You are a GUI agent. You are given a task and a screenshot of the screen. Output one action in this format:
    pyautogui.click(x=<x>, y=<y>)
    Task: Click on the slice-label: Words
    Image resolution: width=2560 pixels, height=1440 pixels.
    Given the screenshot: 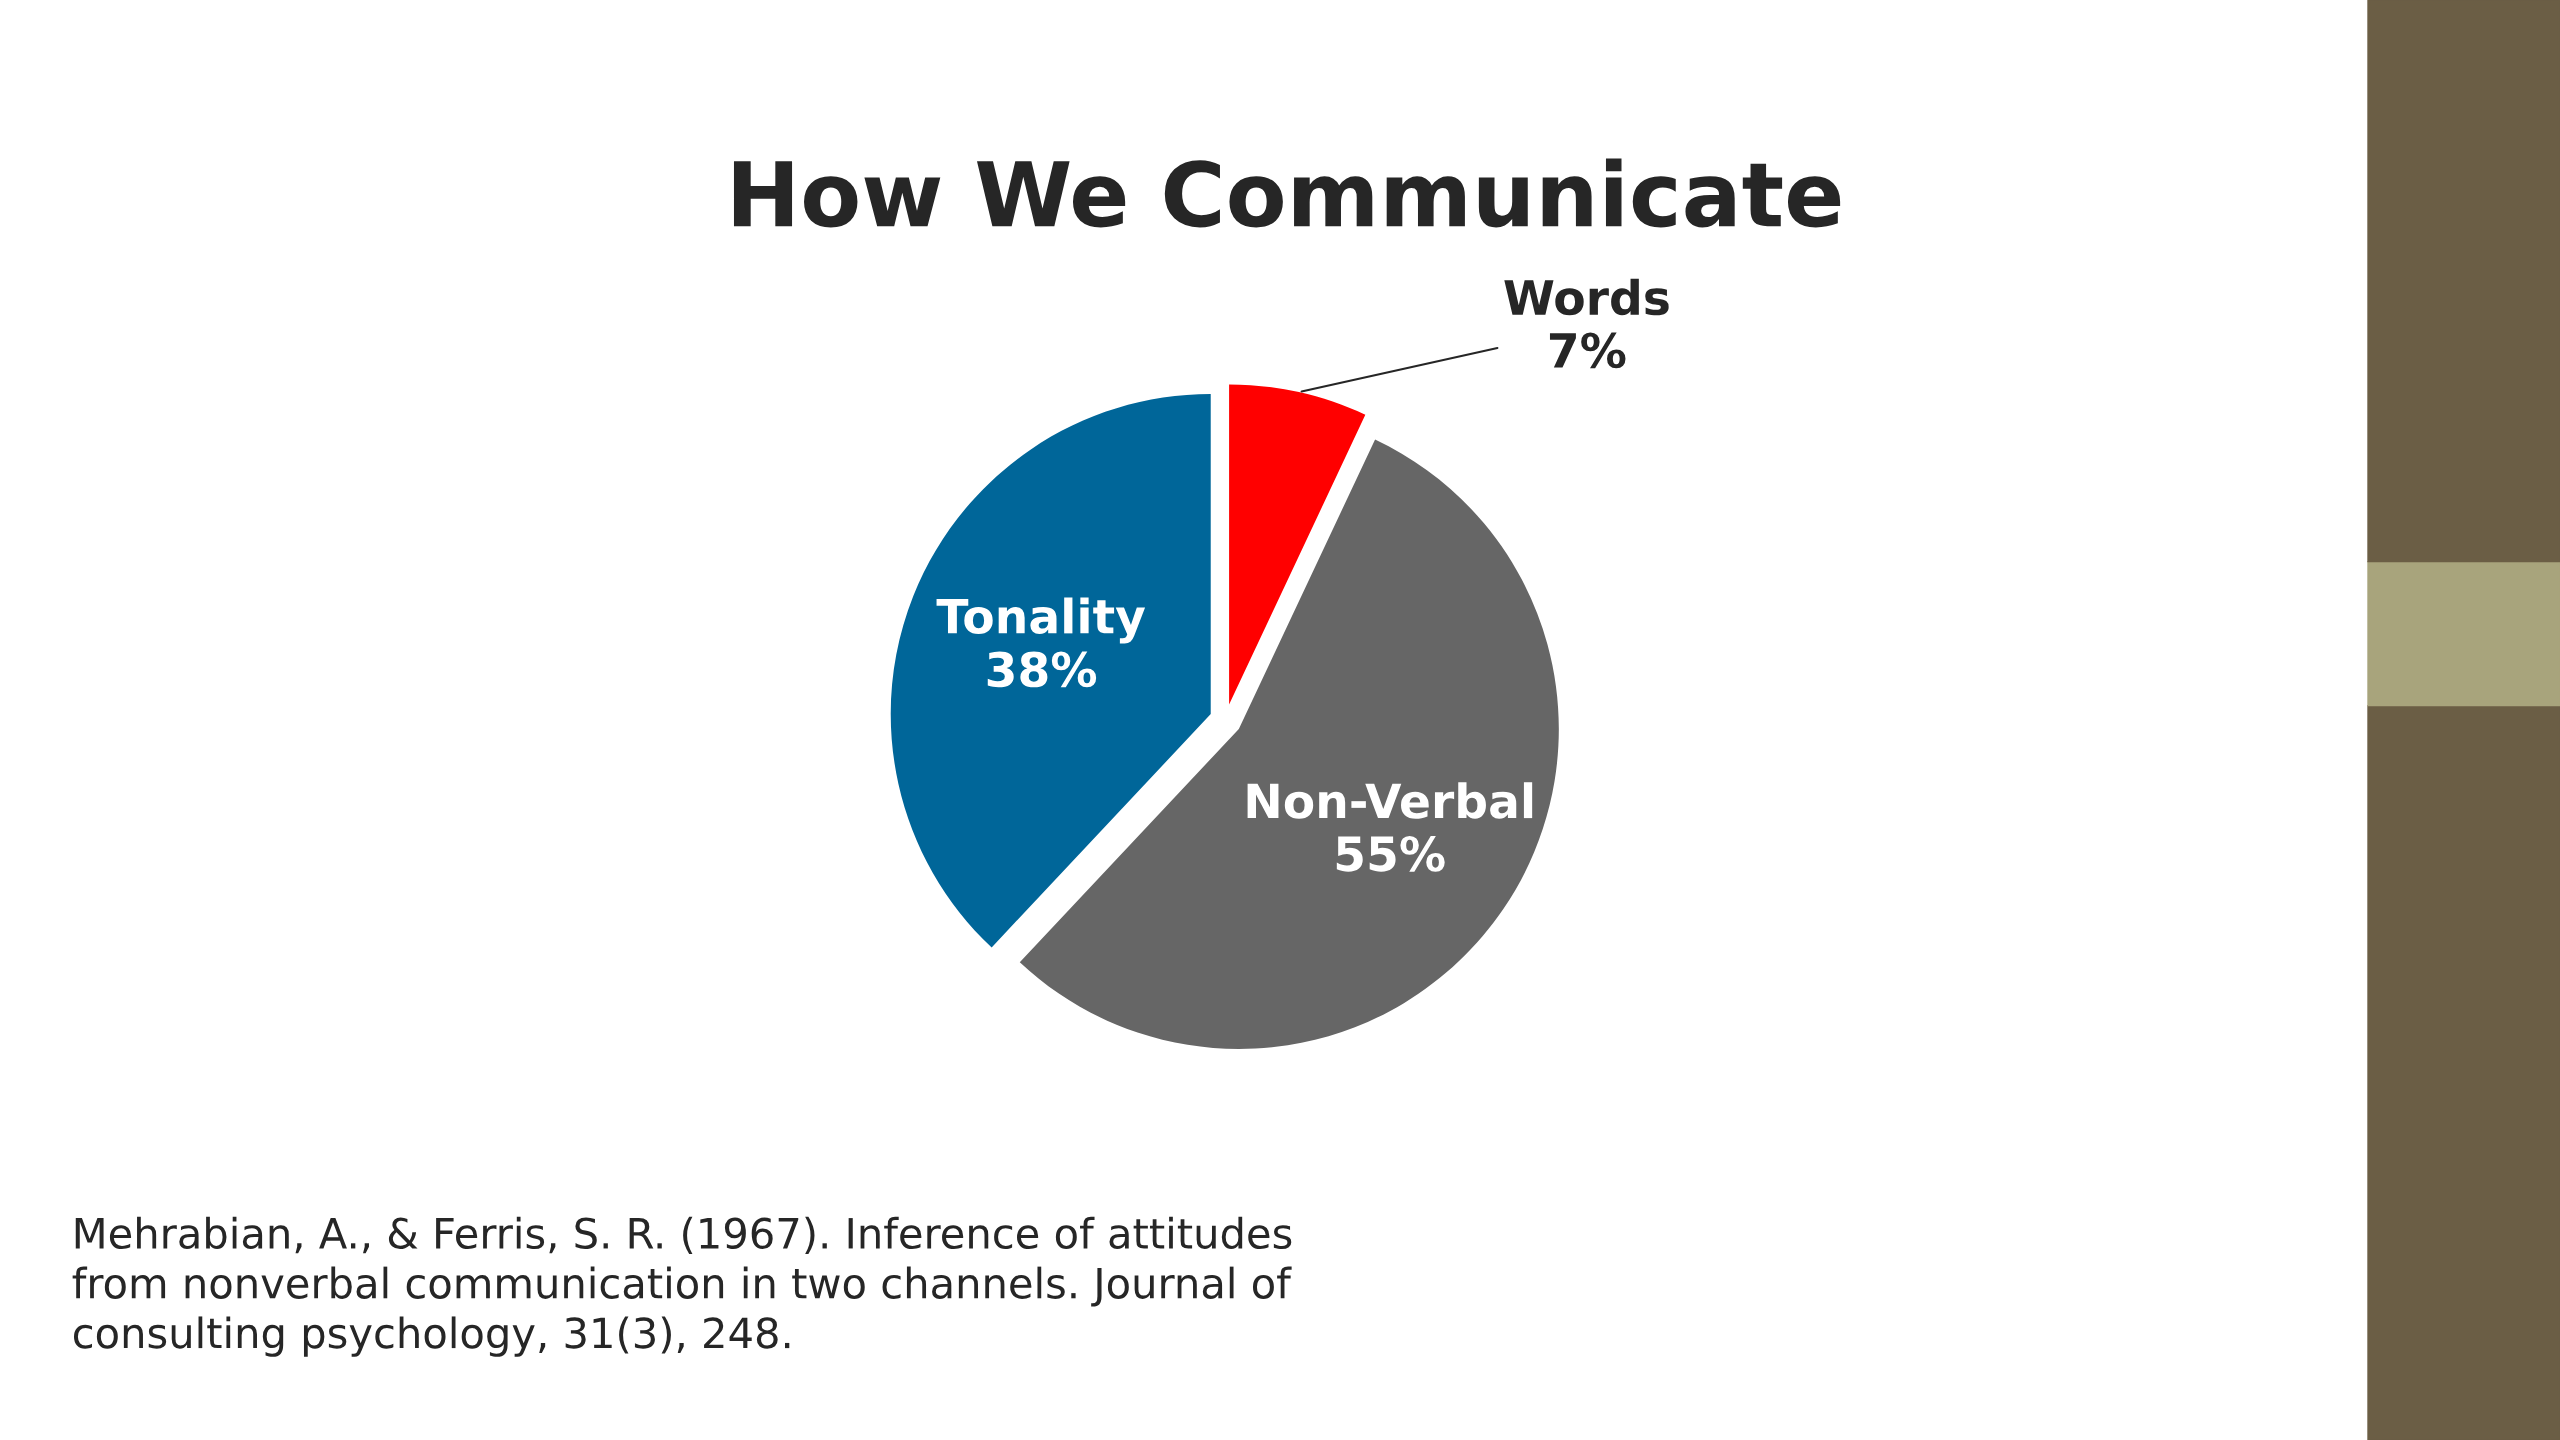 What is the action you would take?
    pyautogui.click(x=1586, y=297)
    